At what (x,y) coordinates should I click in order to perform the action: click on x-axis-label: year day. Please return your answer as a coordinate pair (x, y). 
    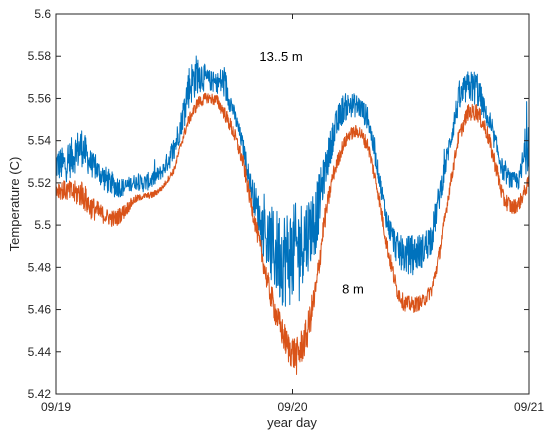
    Looking at the image, I should click on (292, 422).